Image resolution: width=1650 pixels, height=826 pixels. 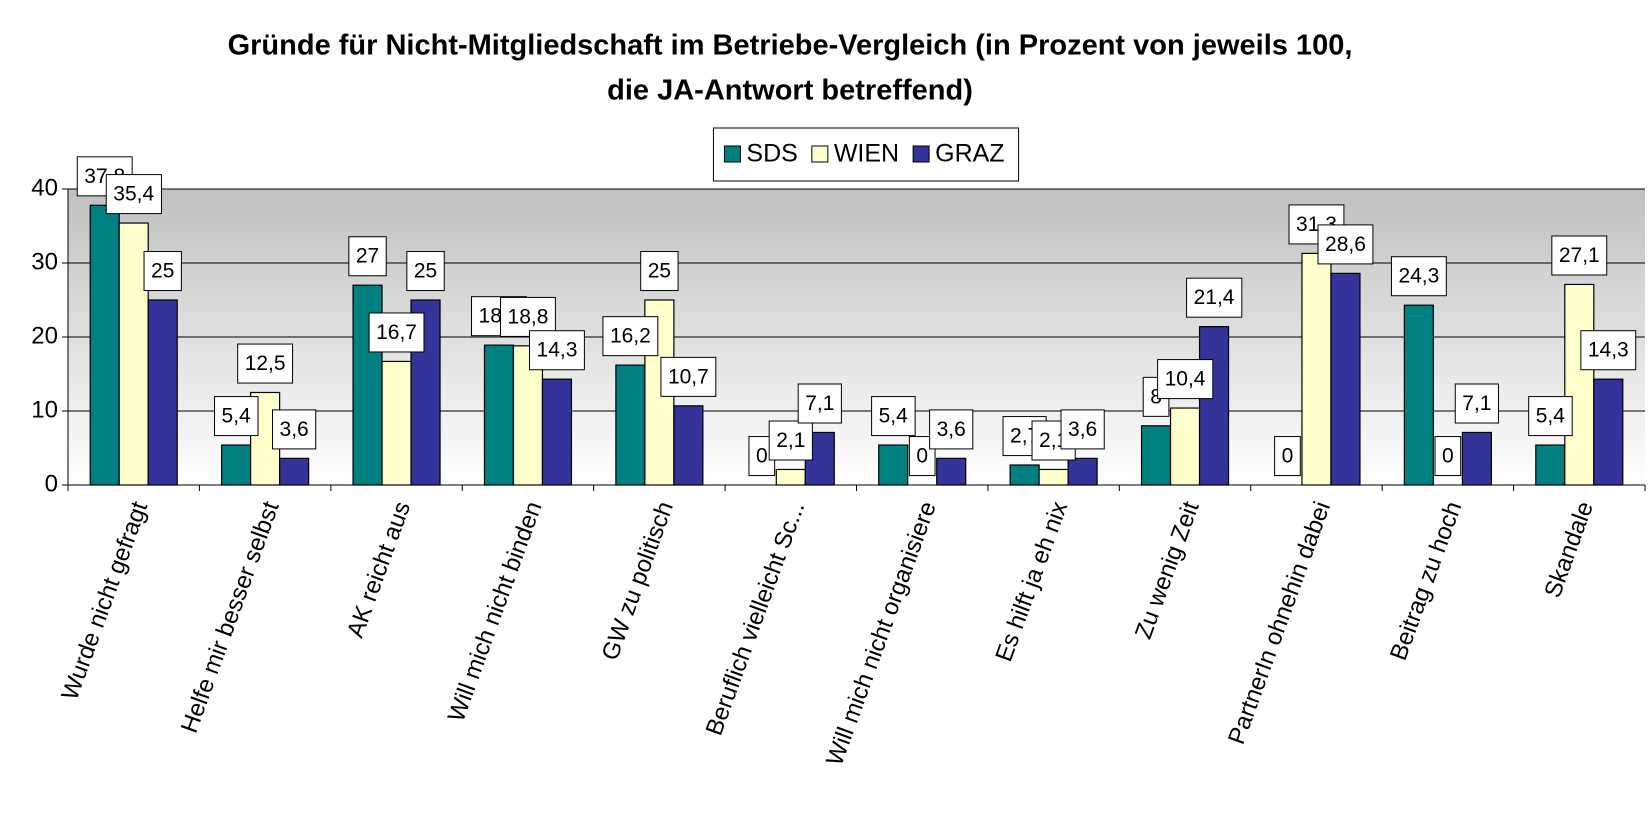 I want to click on value-label: 27, so click(x=367, y=256).